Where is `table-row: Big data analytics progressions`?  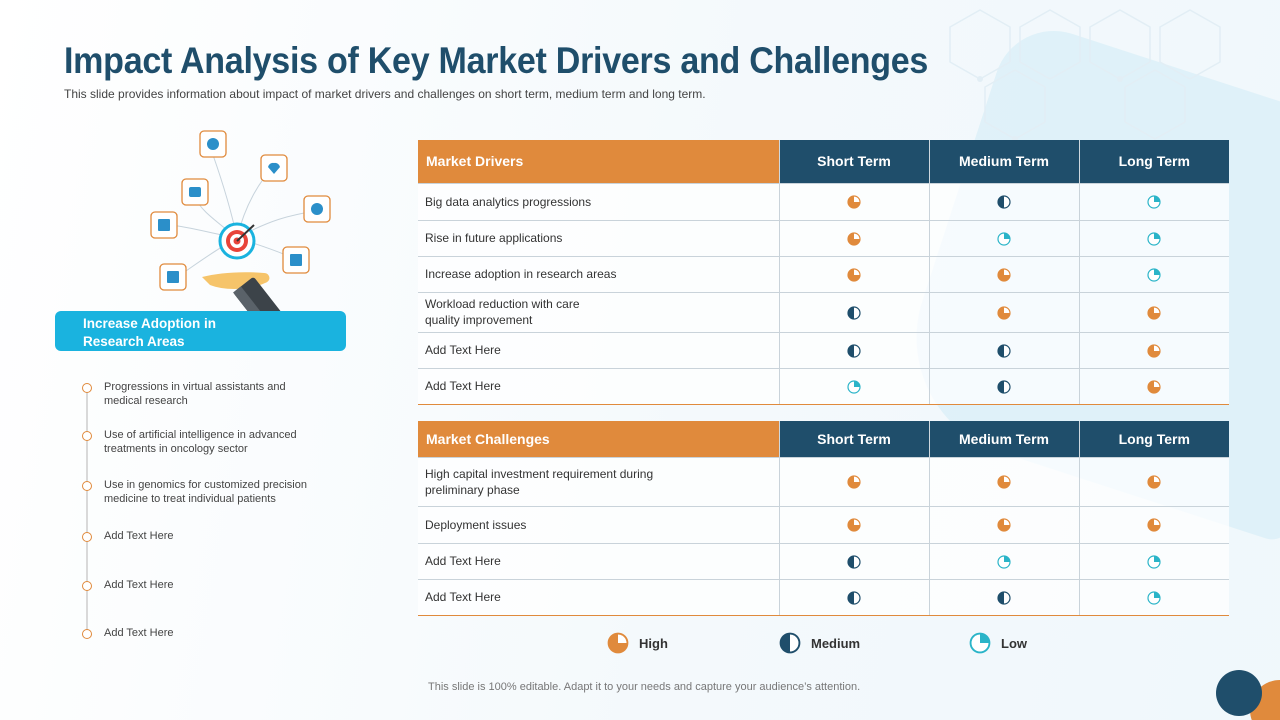
table-row: Big data analytics progressions is located at coordinates (823, 201).